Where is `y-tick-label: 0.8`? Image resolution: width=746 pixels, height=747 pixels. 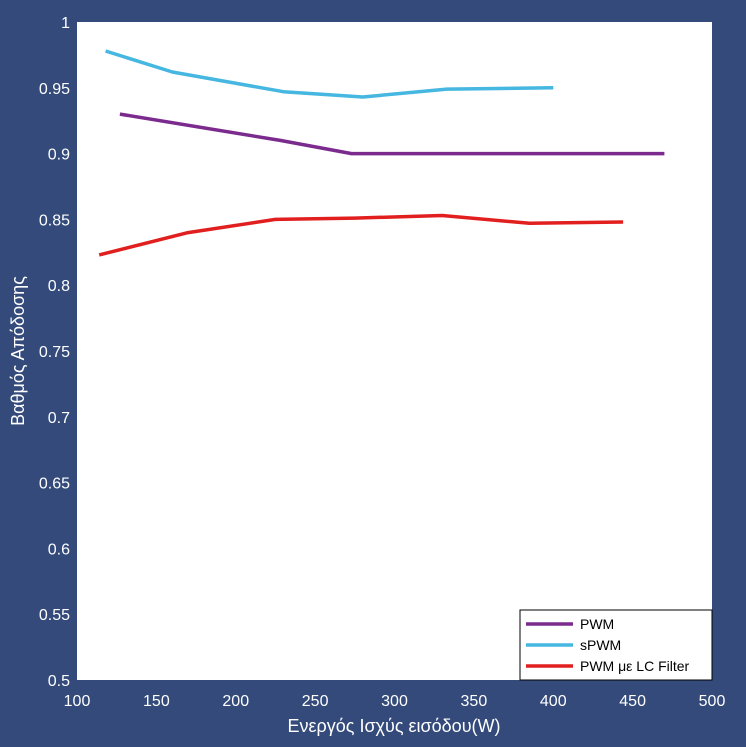 y-tick-label: 0.8 is located at coordinates (59, 286).